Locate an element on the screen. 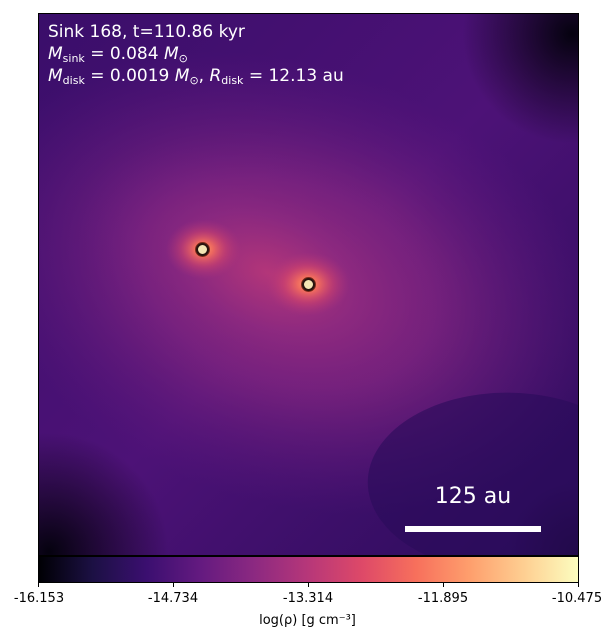  colorbar-tick-label: -14.734 is located at coordinates (173, 598).